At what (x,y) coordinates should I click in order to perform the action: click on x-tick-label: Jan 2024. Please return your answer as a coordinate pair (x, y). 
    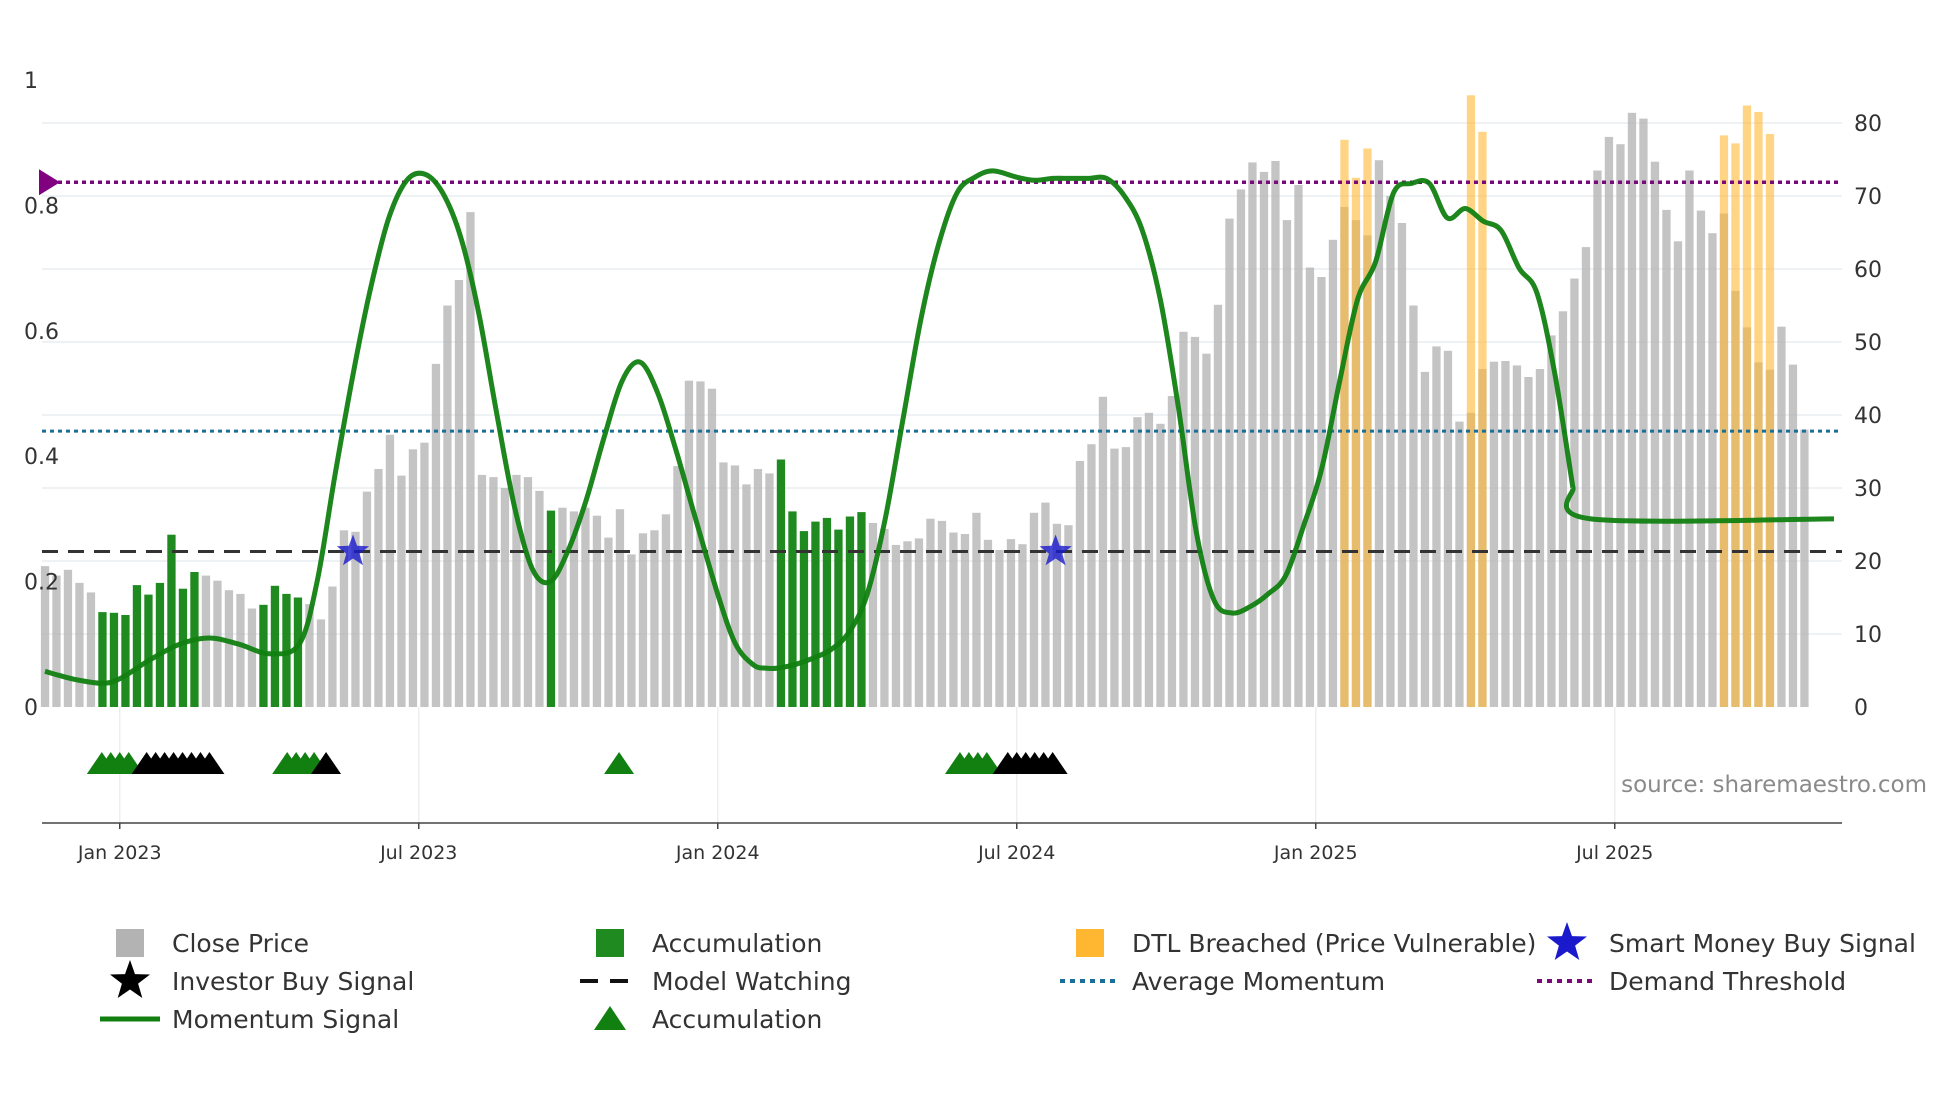
    Looking at the image, I should click on (717, 853).